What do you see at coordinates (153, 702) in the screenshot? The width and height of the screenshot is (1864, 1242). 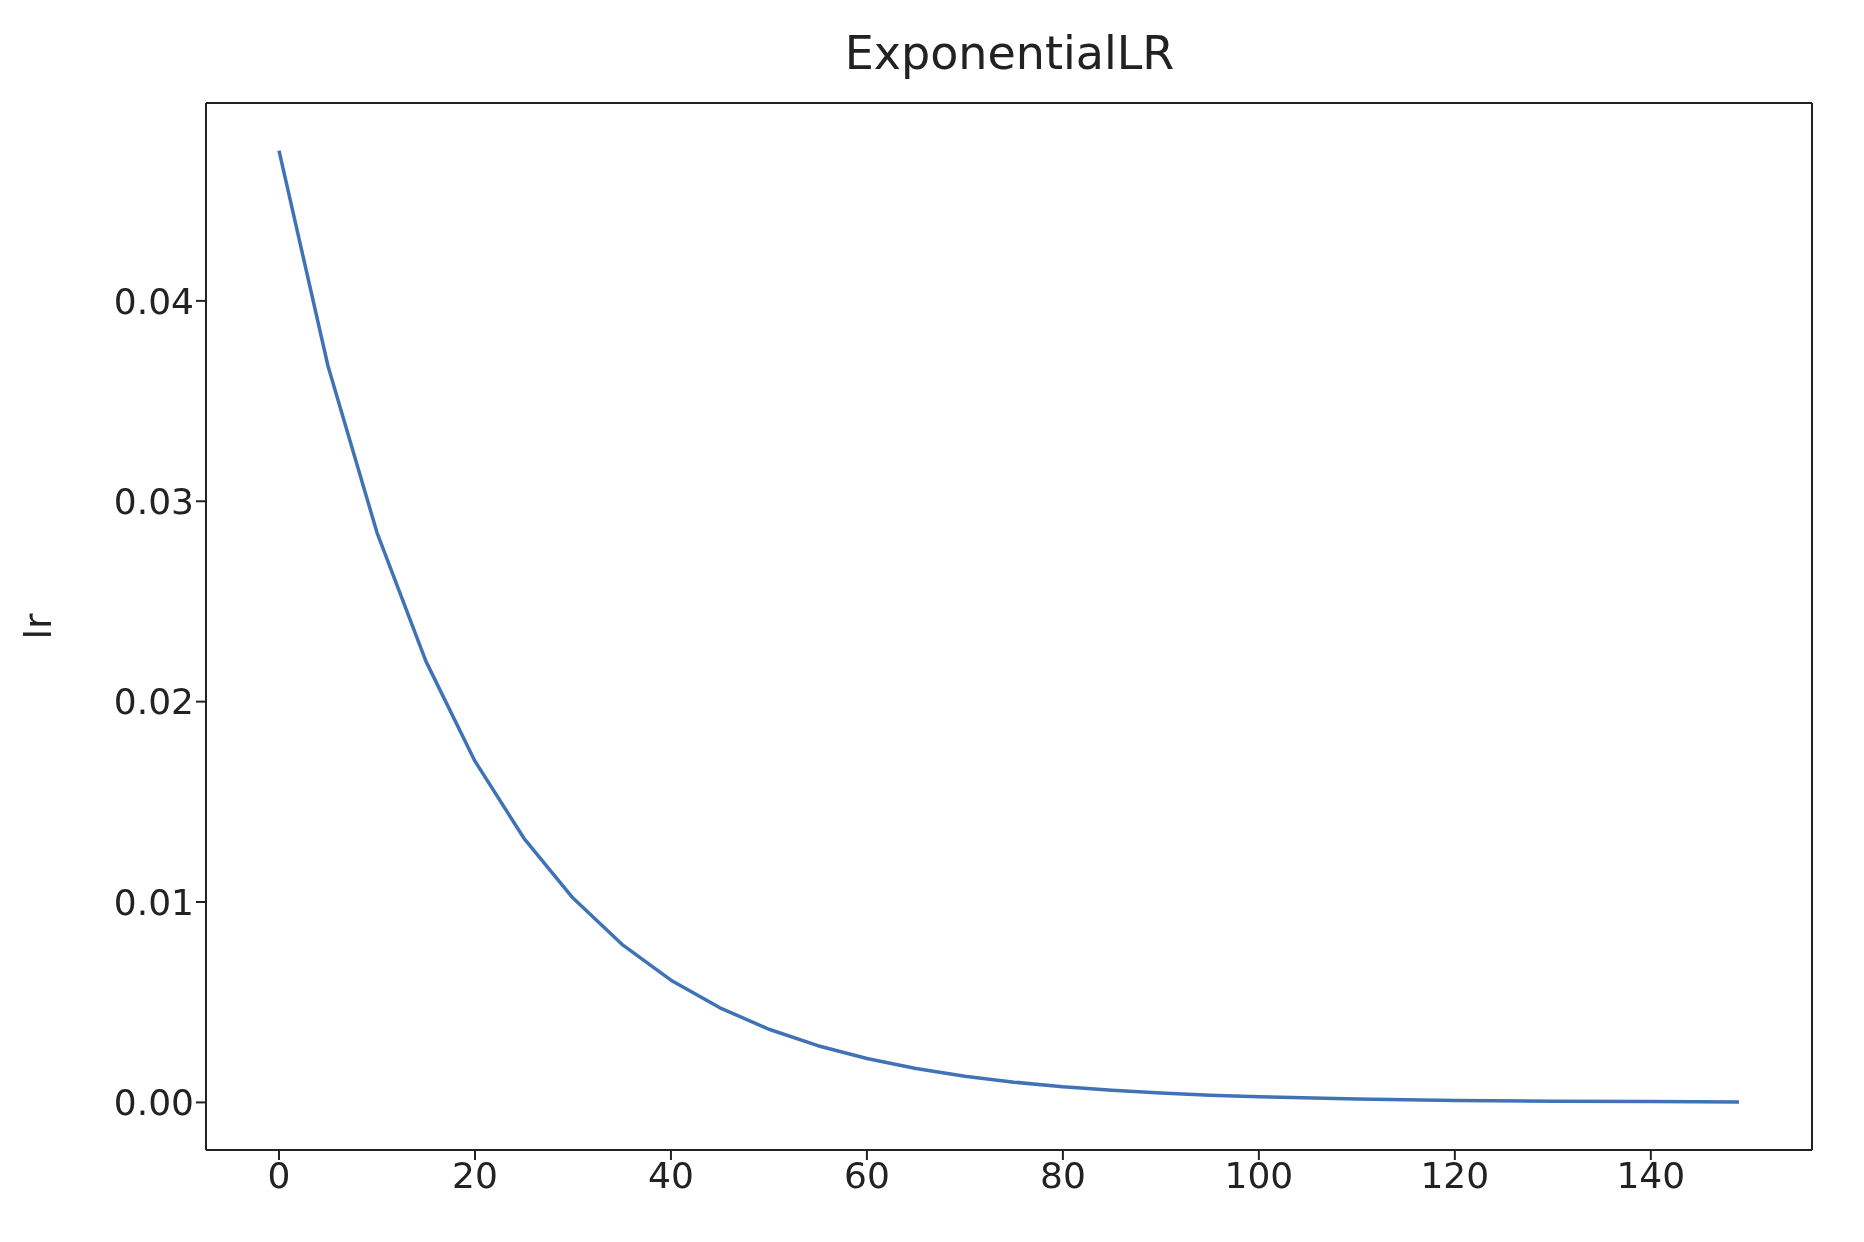 I see `y-tick-label: 0.02` at bounding box center [153, 702].